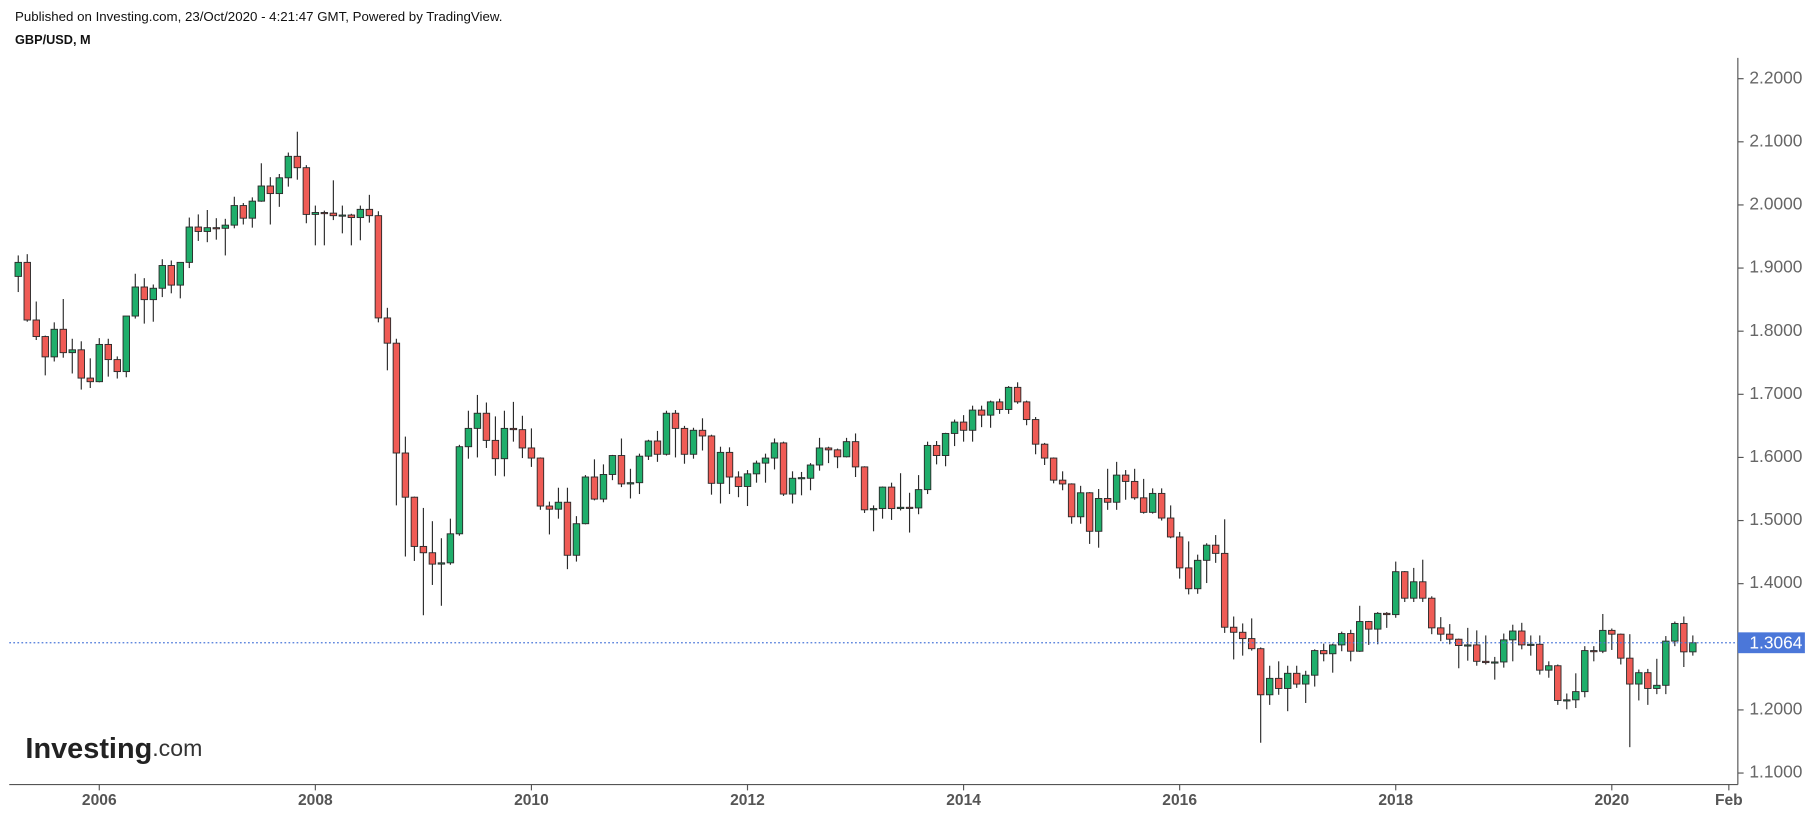 The height and width of the screenshot is (817, 1813). What do you see at coordinates (88, 749) in the screenshot?
I see `logo-name: Investing` at bounding box center [88, 749].